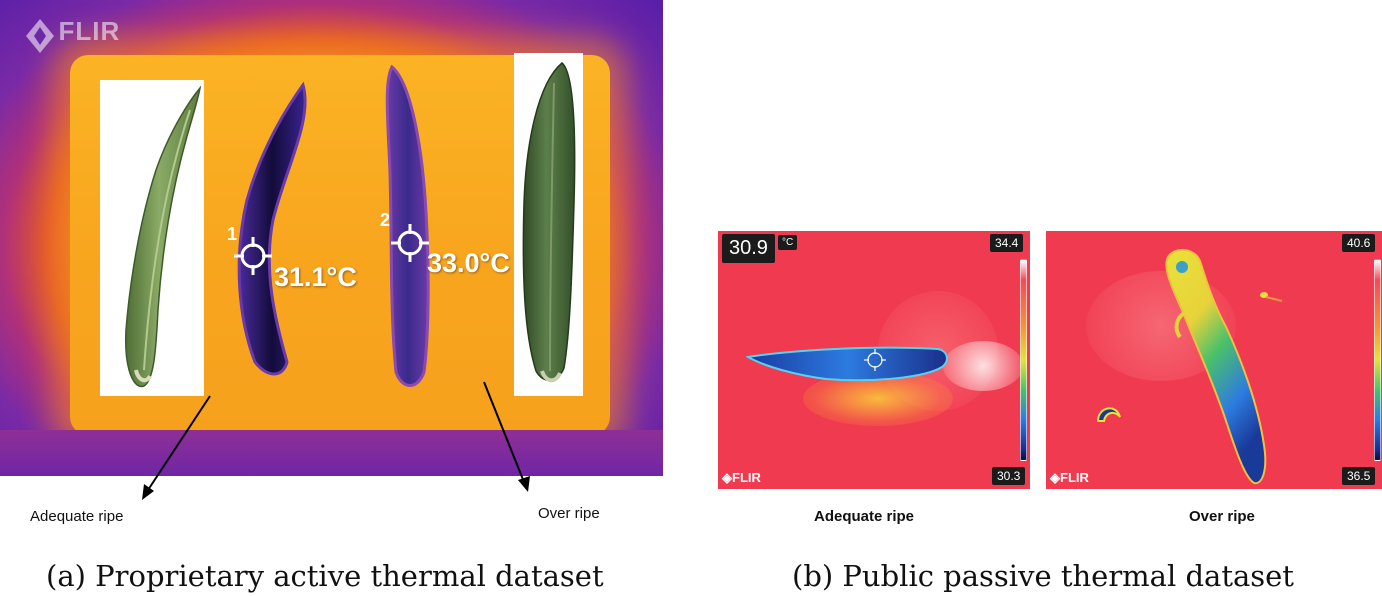 This screenshot has height=596, width=1382. I want to click on okra-thermal-passive-over, so click(1216, 367).